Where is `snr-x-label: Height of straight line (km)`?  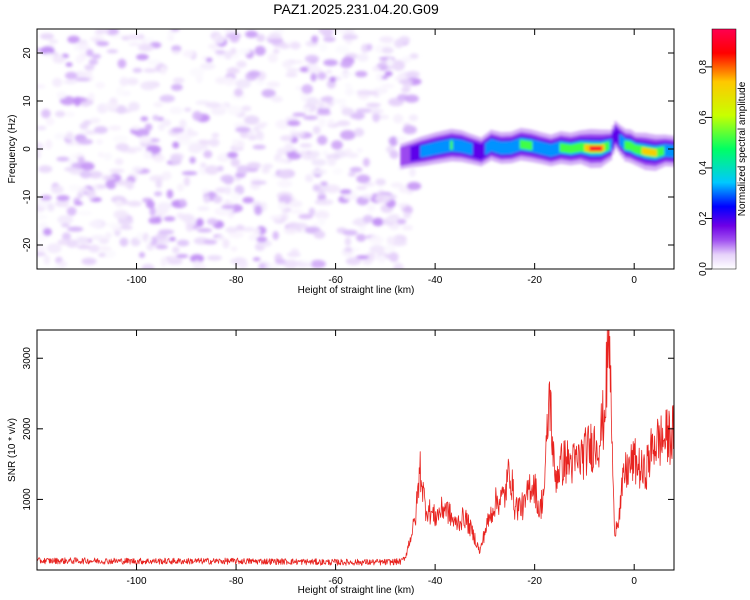
snr-x-label: Height of straight line (km) is located at coordinates (356, 590).